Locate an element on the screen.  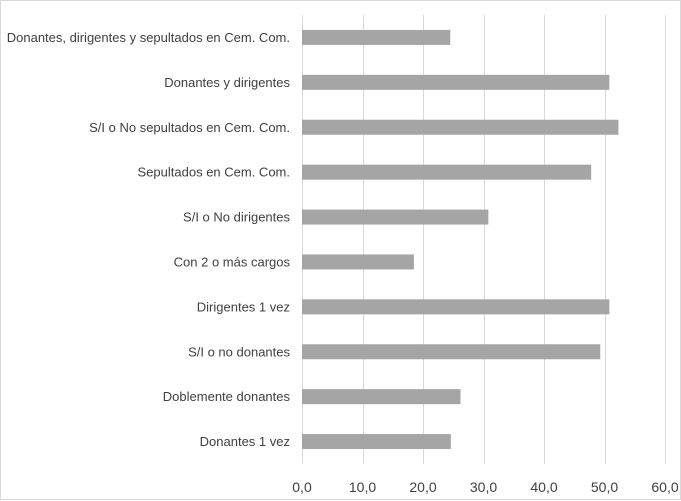
category-label: Con 2 o más cargos is located at coordinates (232, 261).